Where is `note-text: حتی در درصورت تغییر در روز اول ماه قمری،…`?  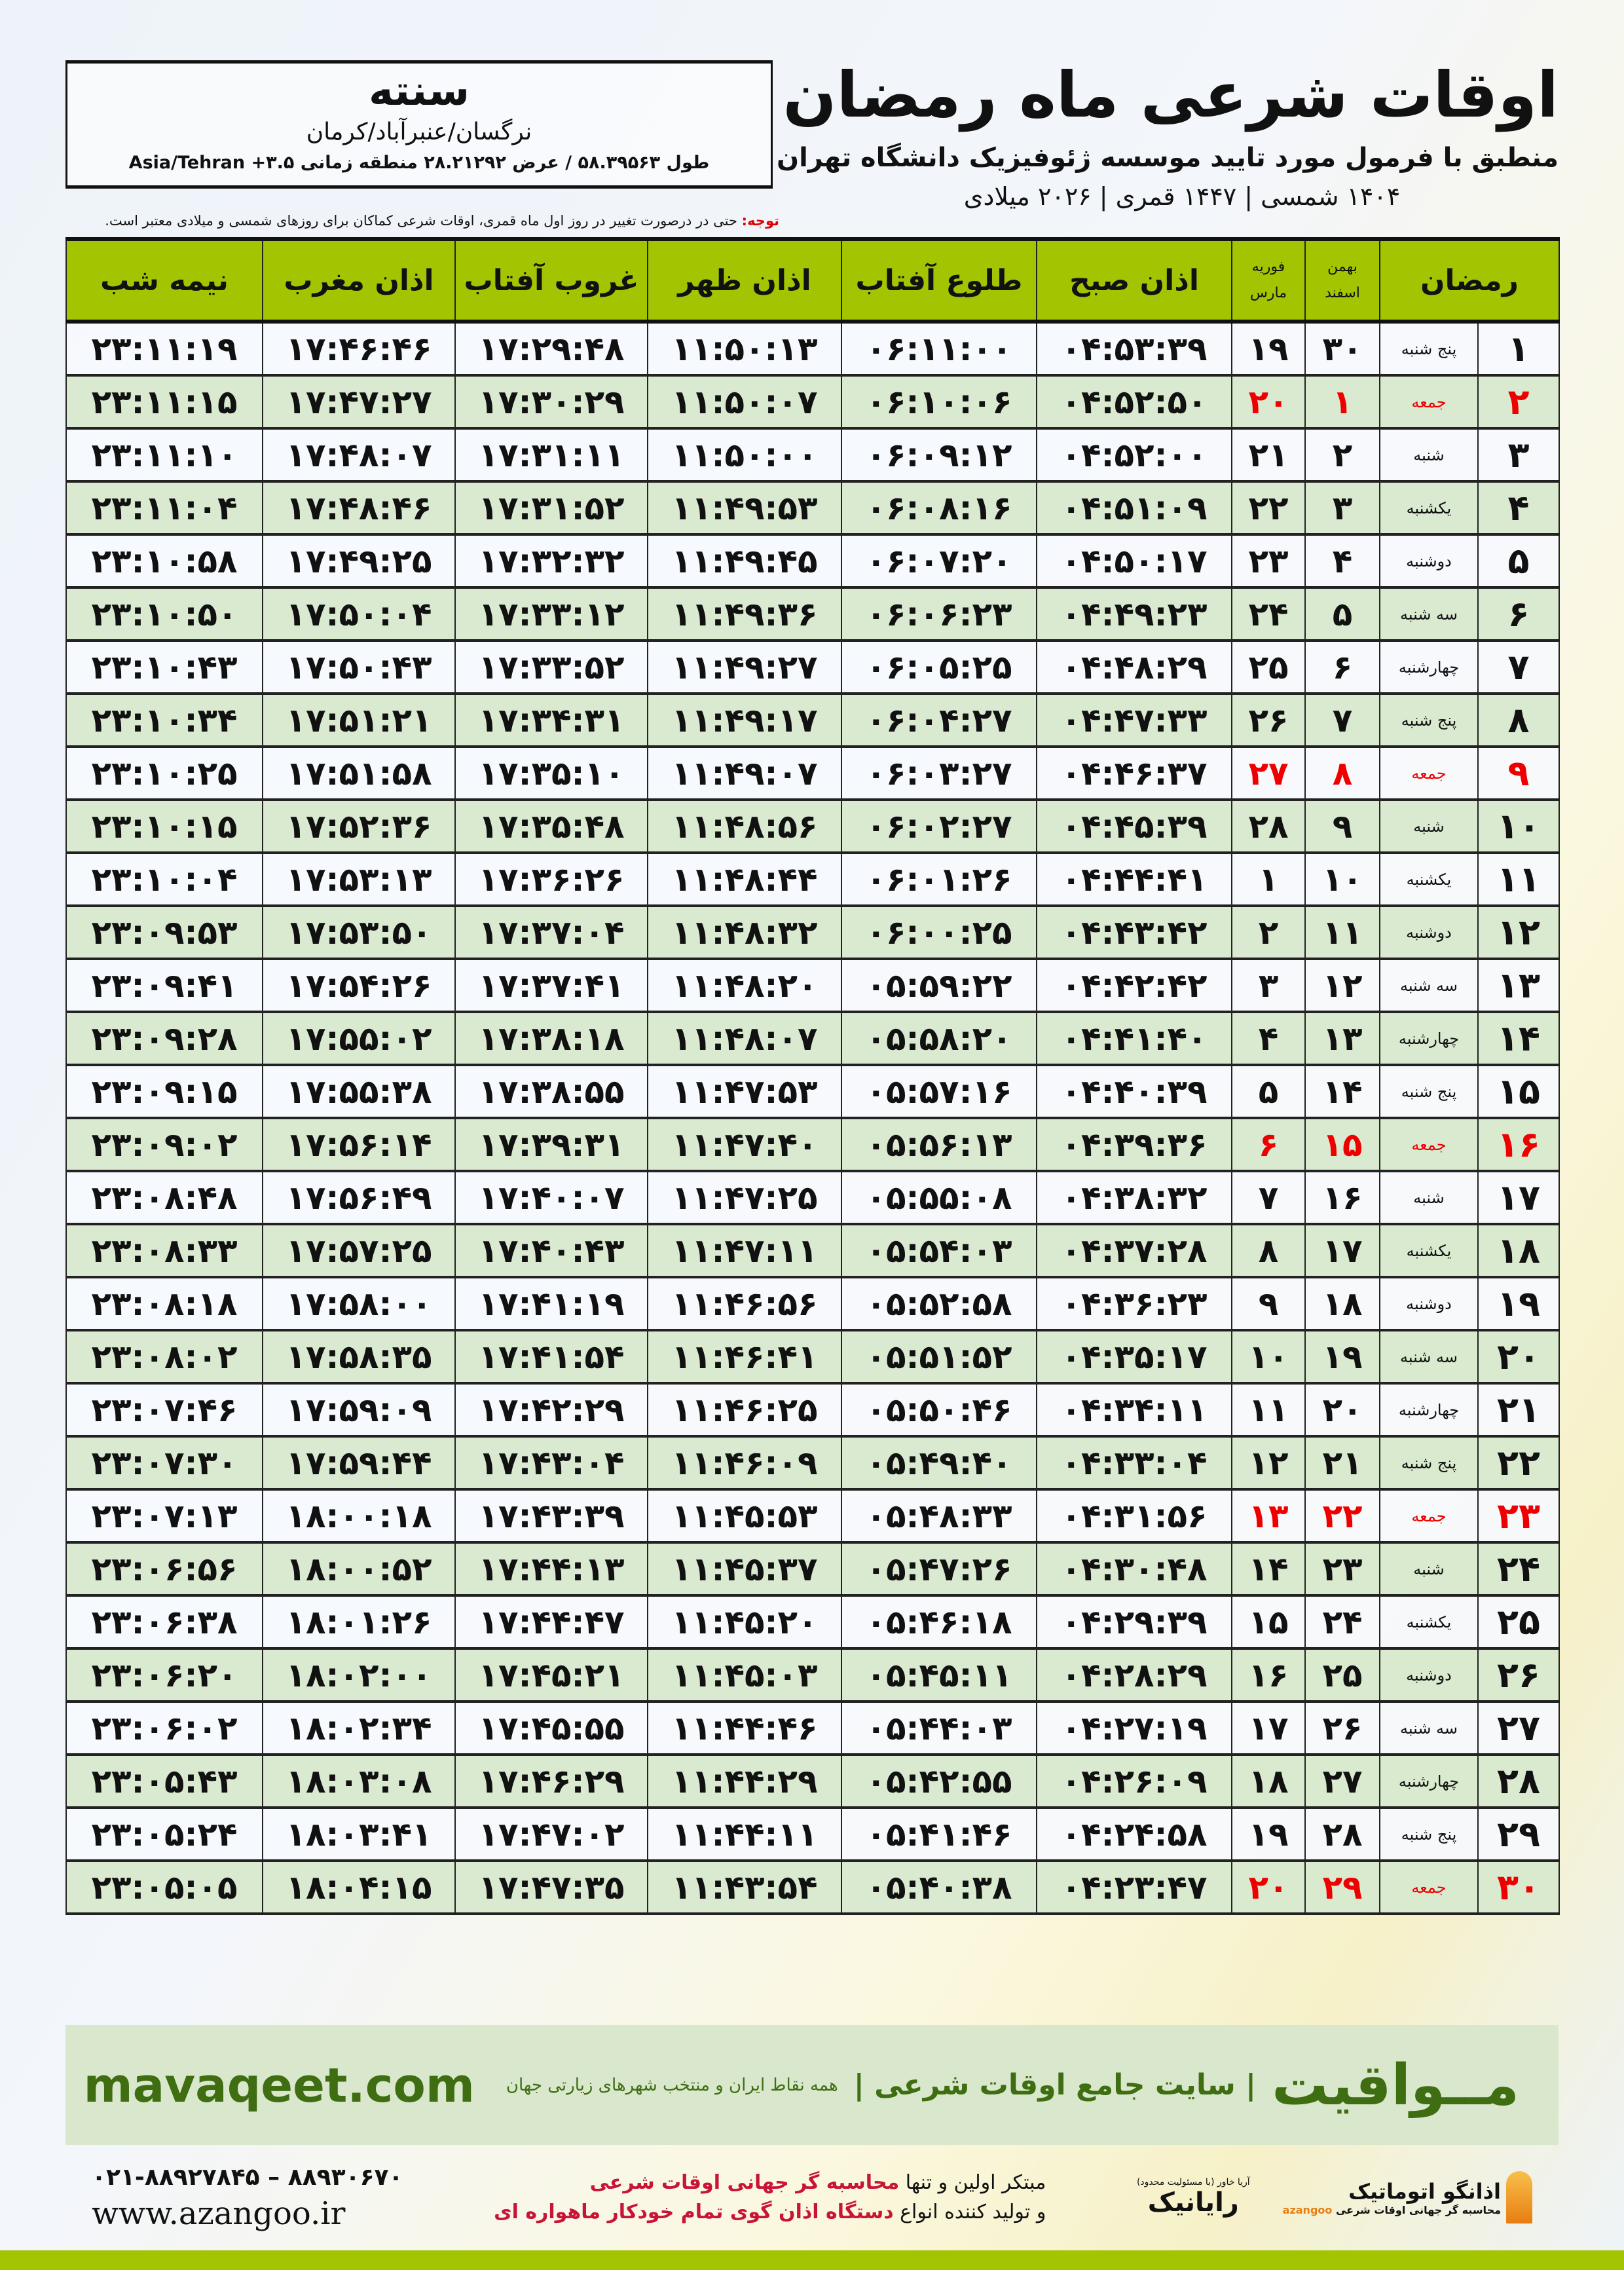
note-text: حتی در درصورت تغییر در روز اول ماه قمری،… is located at coordinates (423, 221).